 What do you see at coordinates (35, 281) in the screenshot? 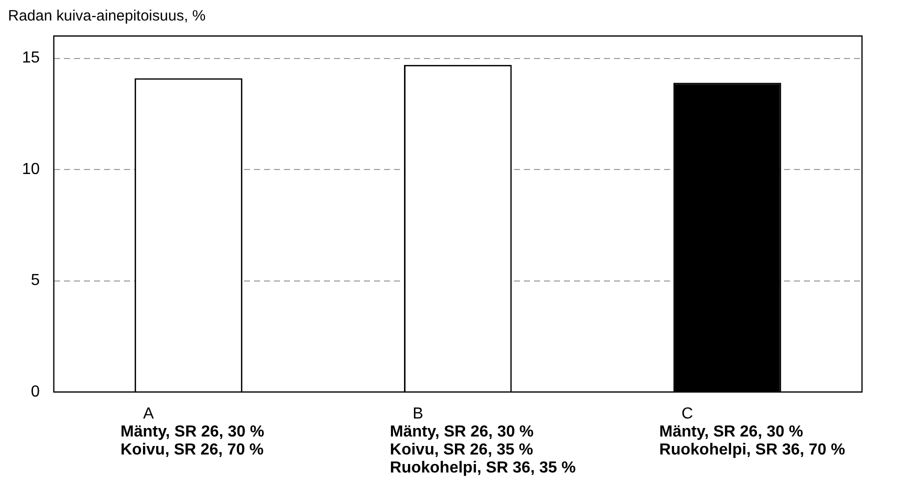
I see `y-tick-label: 5` at bounding box center [35, 281].